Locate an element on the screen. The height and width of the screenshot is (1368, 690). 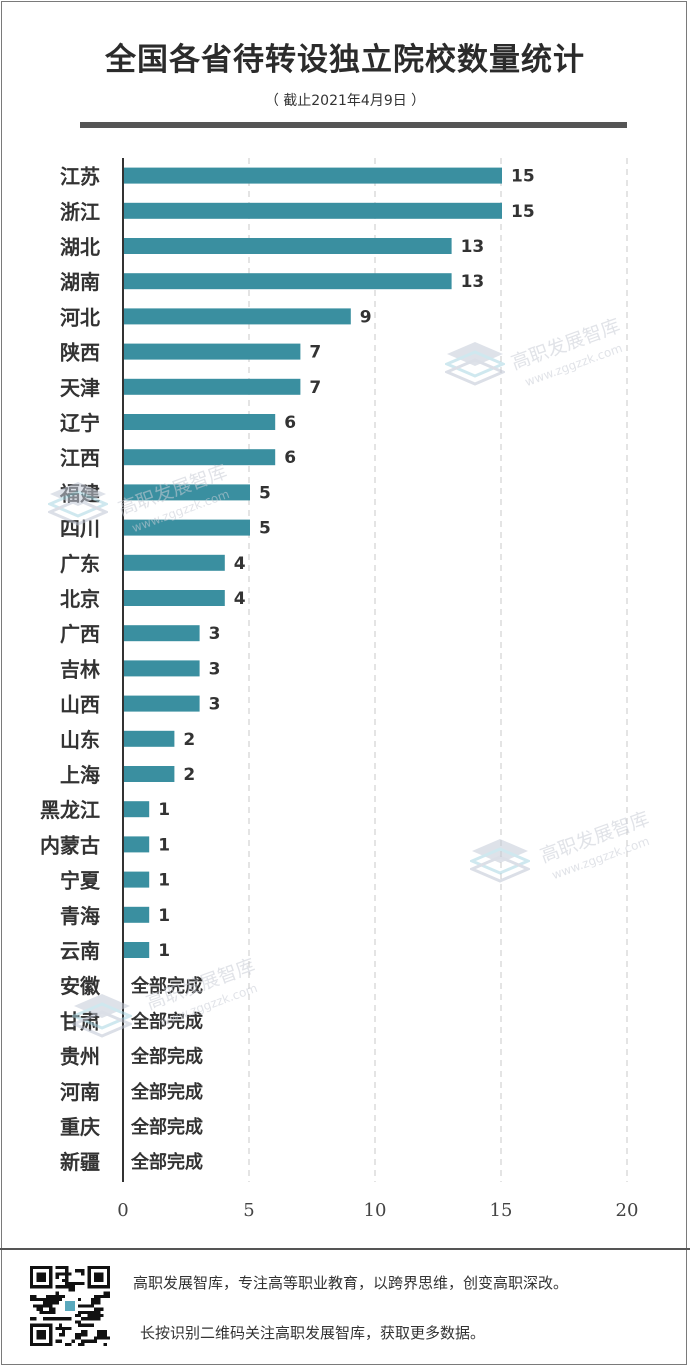
x-tick-label: 15 is located at coordinates (501, 1210).